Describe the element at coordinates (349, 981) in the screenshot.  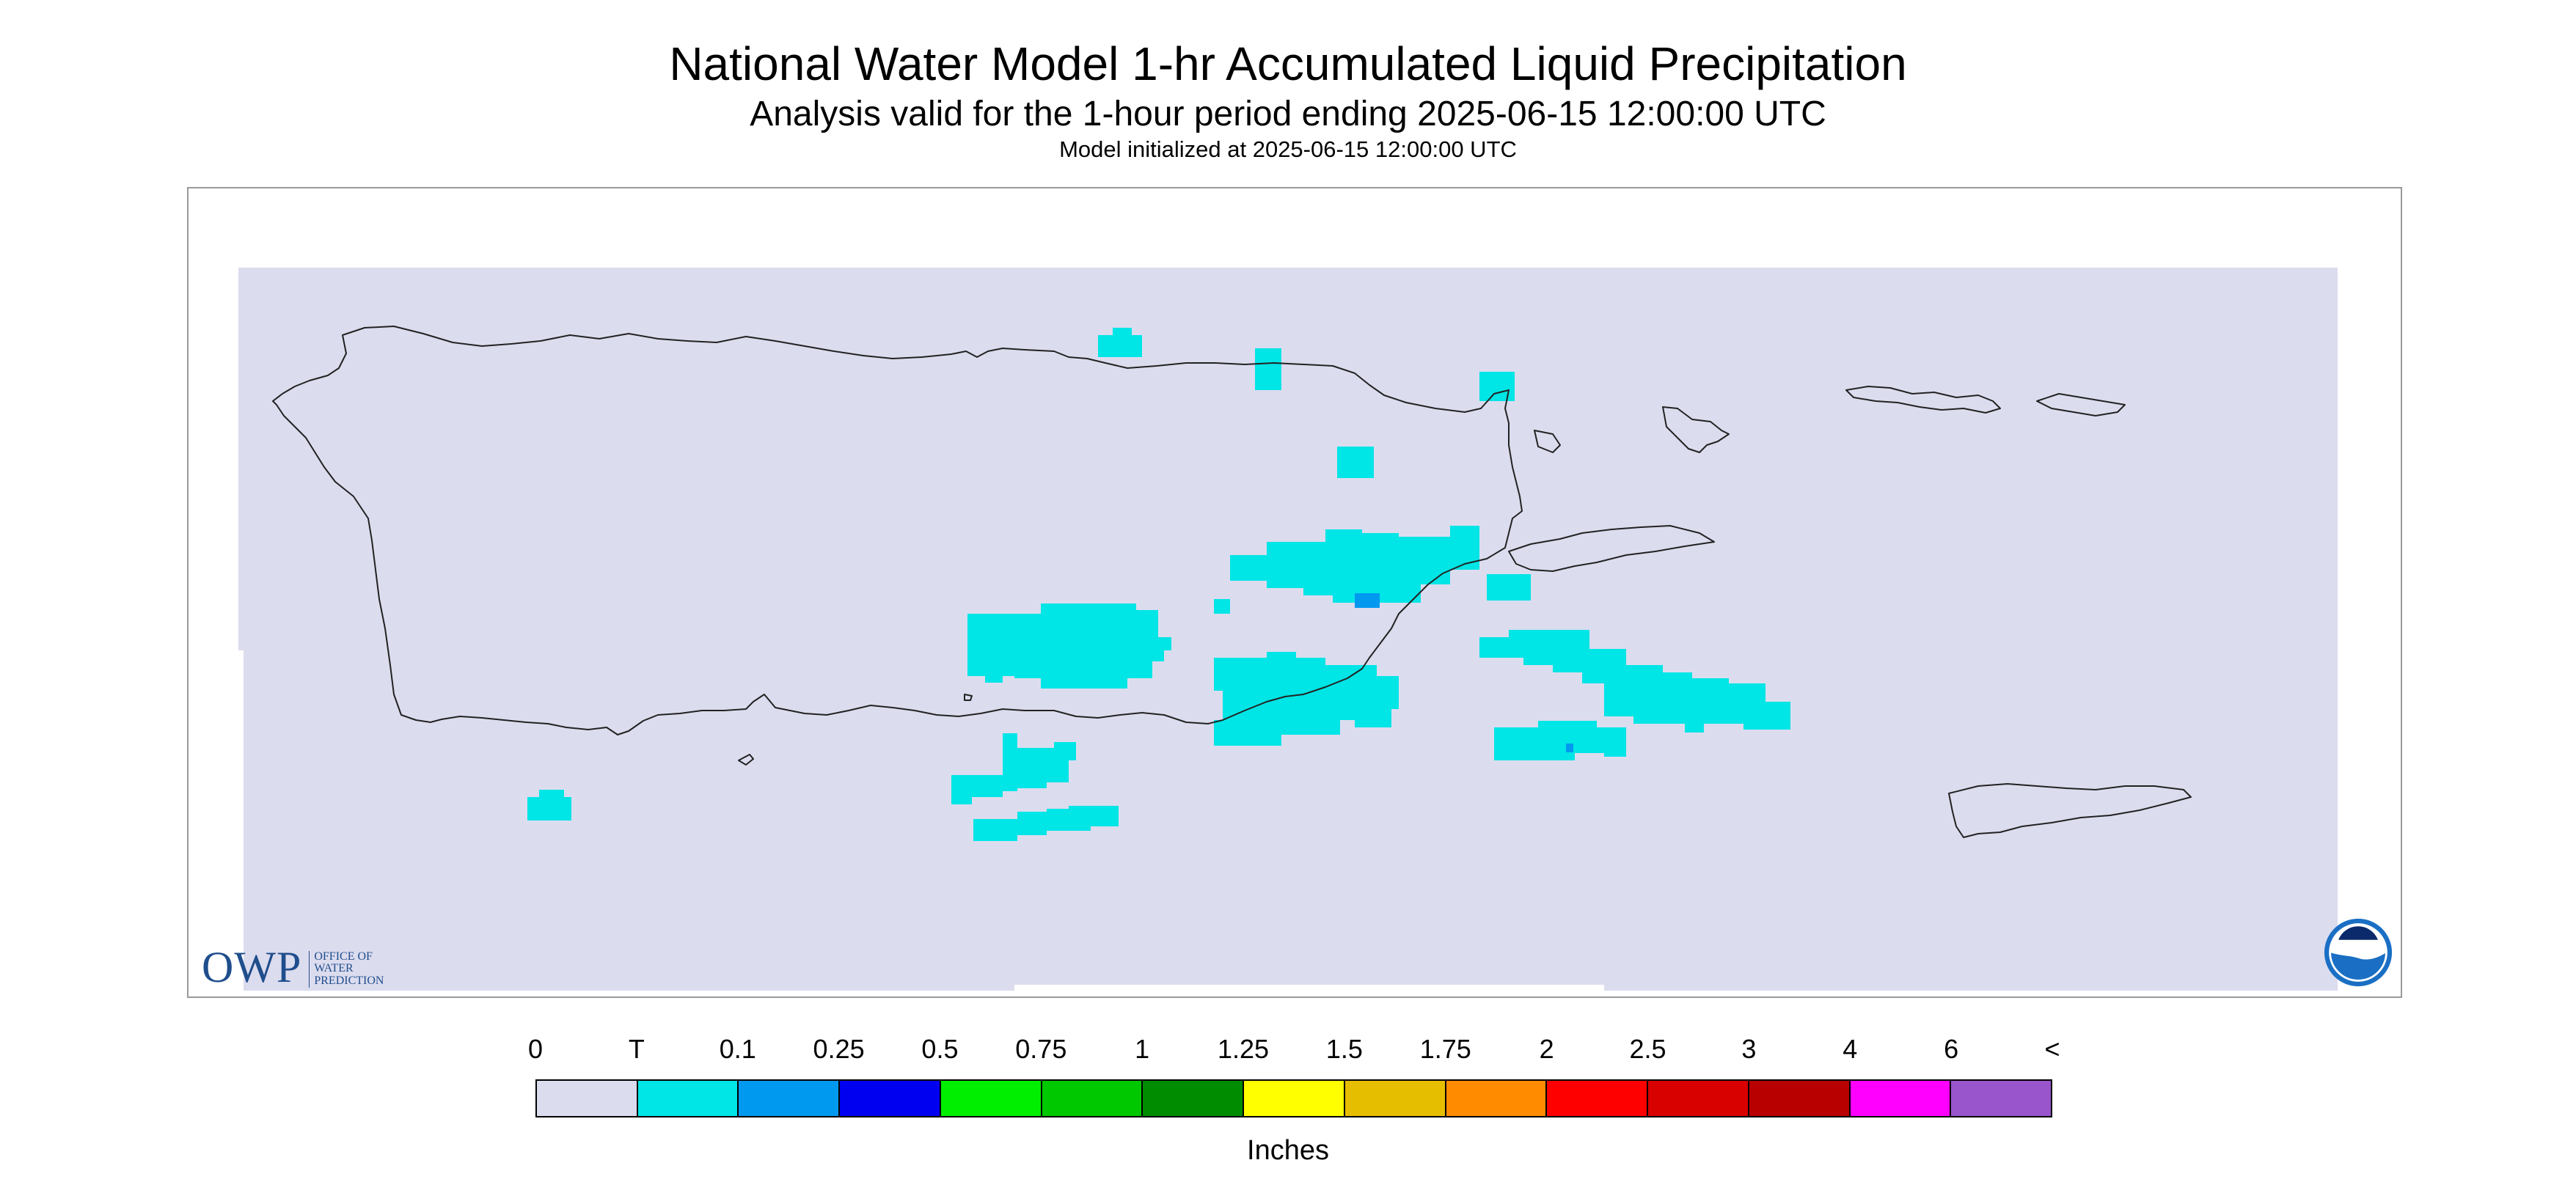
I see `owp-logo-line-3: PREDICTION` at that location.